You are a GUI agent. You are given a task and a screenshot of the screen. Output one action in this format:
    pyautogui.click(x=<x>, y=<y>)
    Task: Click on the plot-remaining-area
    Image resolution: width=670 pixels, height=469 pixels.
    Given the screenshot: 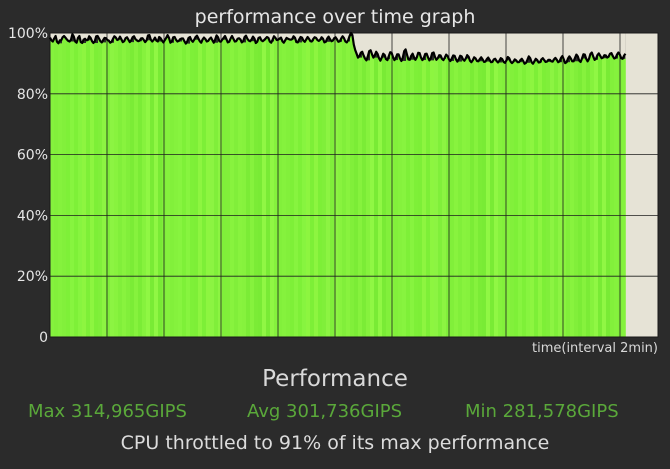 What is the action you would take?
    pyautogui.click(x=641, y=185)
    